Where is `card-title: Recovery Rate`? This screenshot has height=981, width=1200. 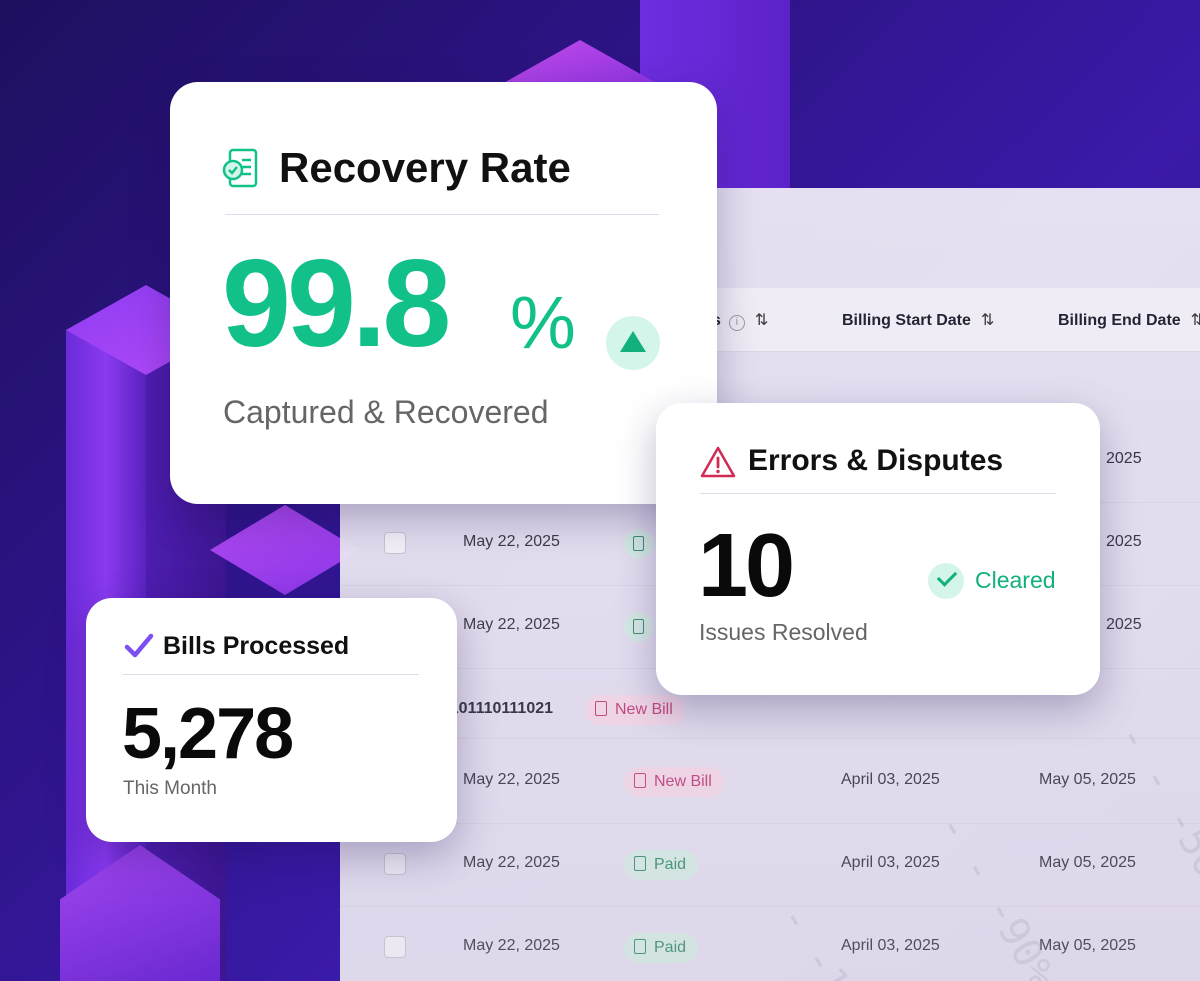
card-title: Recovery Rate is located at coordinates (425, 167).